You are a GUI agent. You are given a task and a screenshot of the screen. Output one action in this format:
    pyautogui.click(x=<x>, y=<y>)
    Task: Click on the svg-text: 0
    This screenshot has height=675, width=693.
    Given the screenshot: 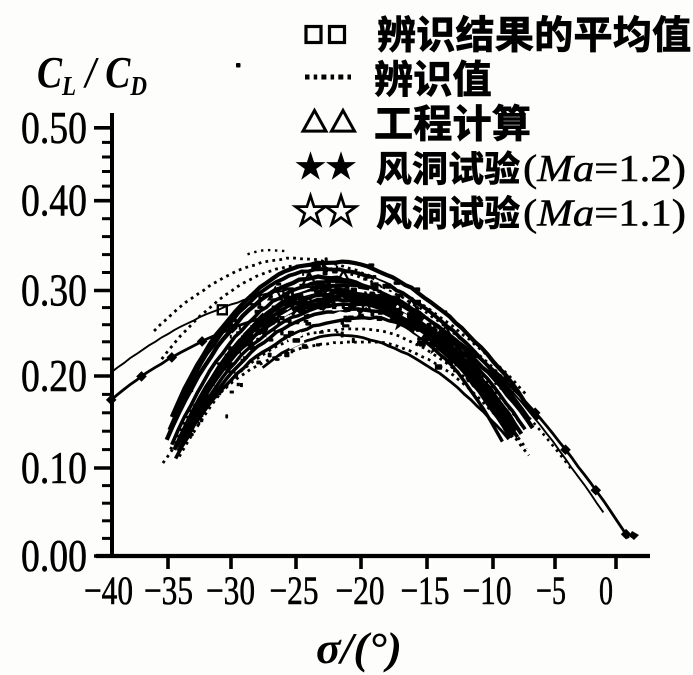 What is the action you would take?
    pyautogui.click(x=606, y=590)
    